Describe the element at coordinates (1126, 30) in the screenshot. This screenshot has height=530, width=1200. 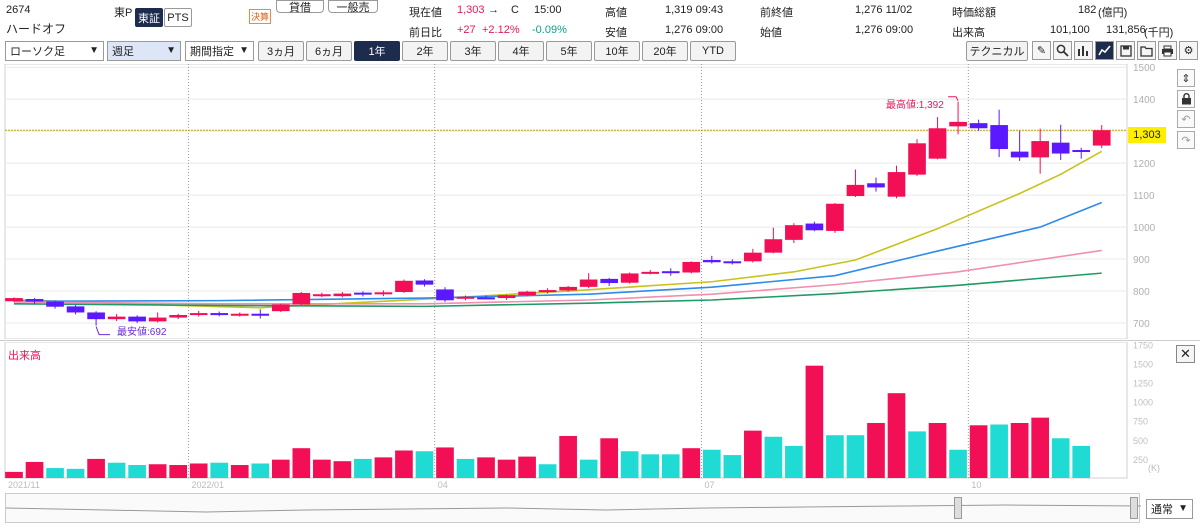
I see `volume-amount: 131,856` at that location.